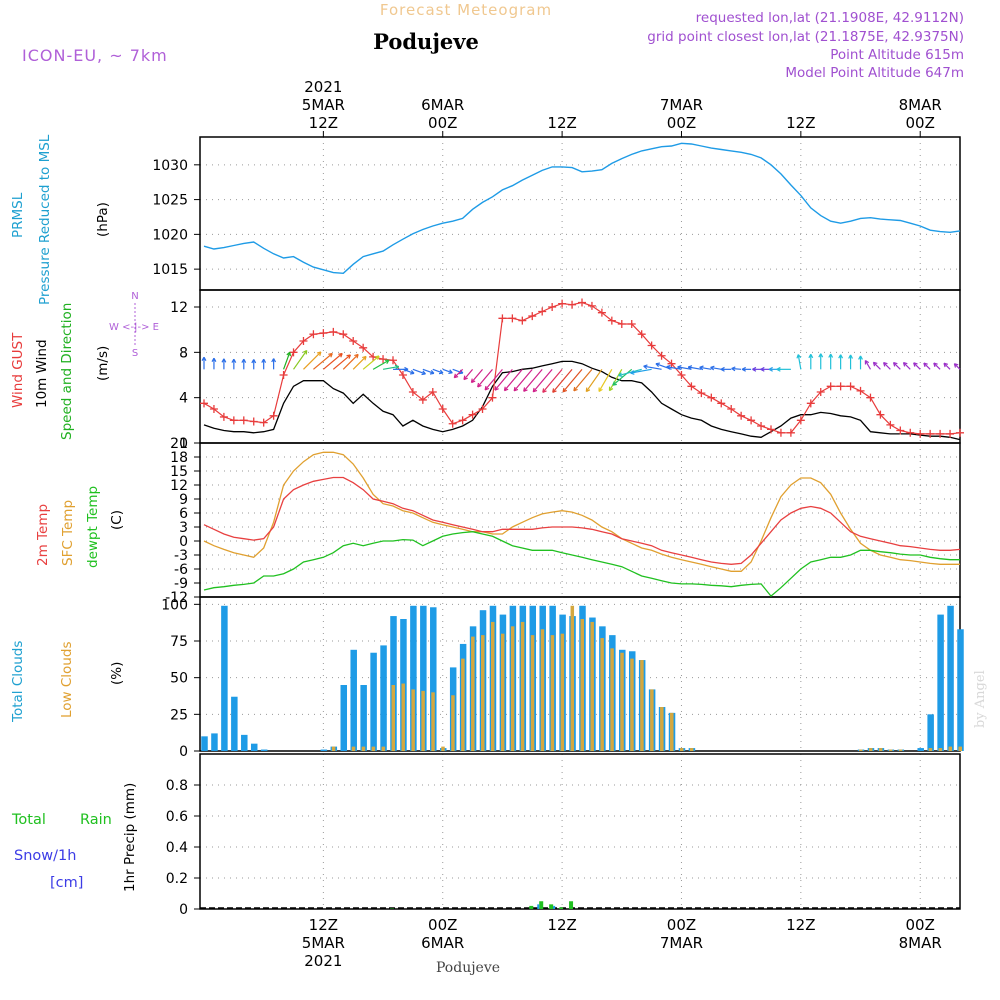 The width and height of the screenshot is (1000, 1000). I want to click on precip-rain-label: Rain, so click(96, 820).